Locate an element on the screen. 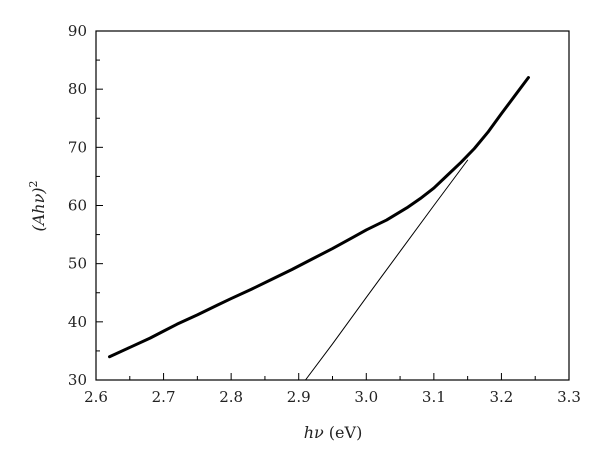  x-axis-var: hν is located at coordinates (314, 432).